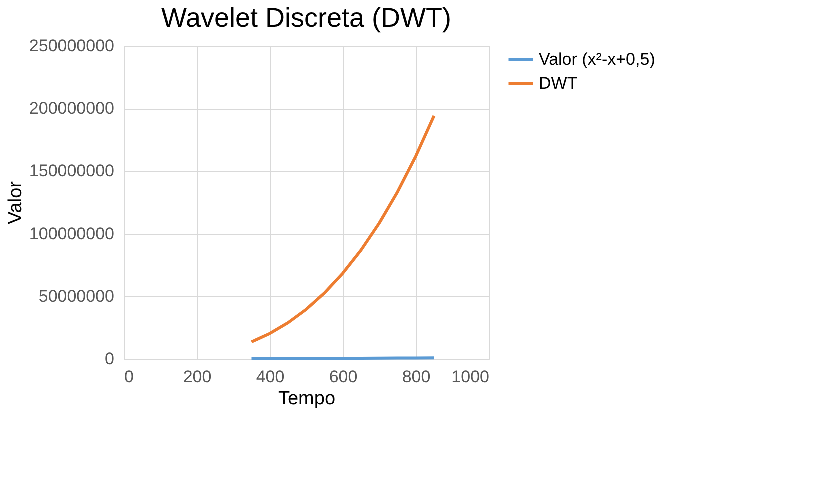 This screenshot has width=814, height=477. What do you see at coordinates (71, 171) in the screenshot?
I see `y-tick-label: 150000000` at bounding box center [71, 171].